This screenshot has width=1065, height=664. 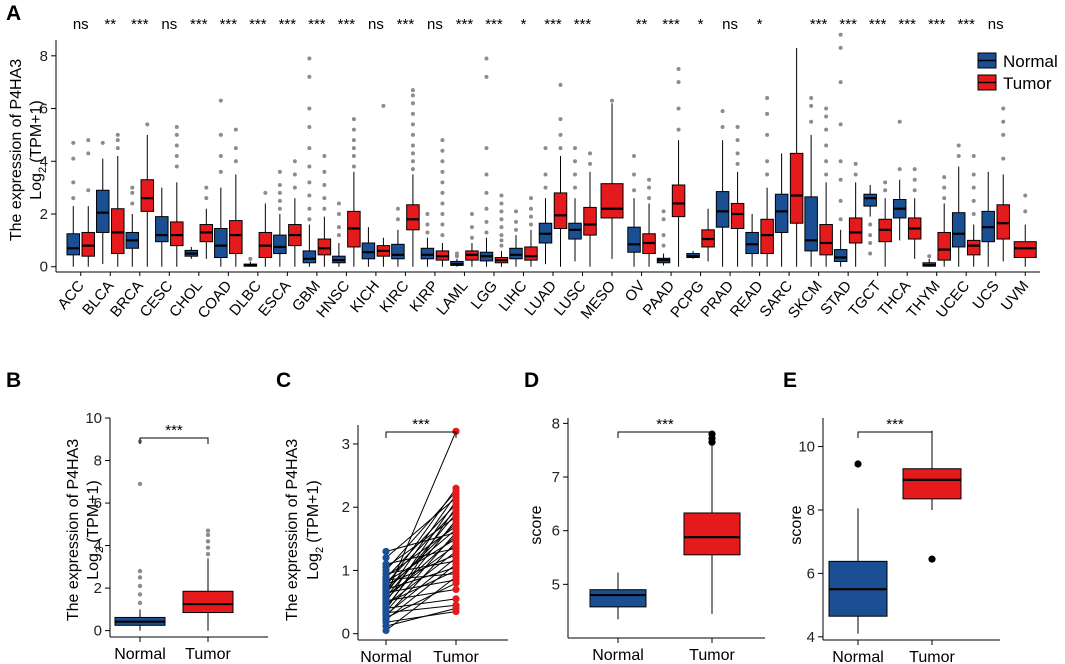 I want to click on panel-c-y-tick-label: 3, so click(x=346, y=444).